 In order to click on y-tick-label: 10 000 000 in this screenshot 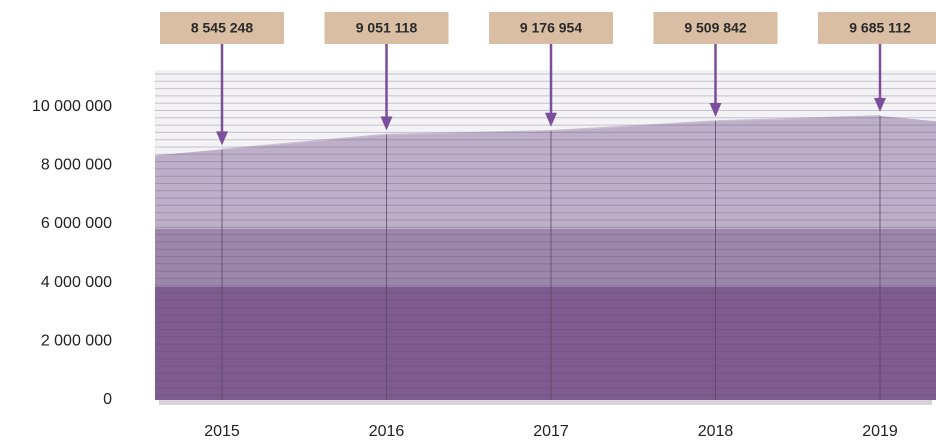, I will do `click(72, 106)`.